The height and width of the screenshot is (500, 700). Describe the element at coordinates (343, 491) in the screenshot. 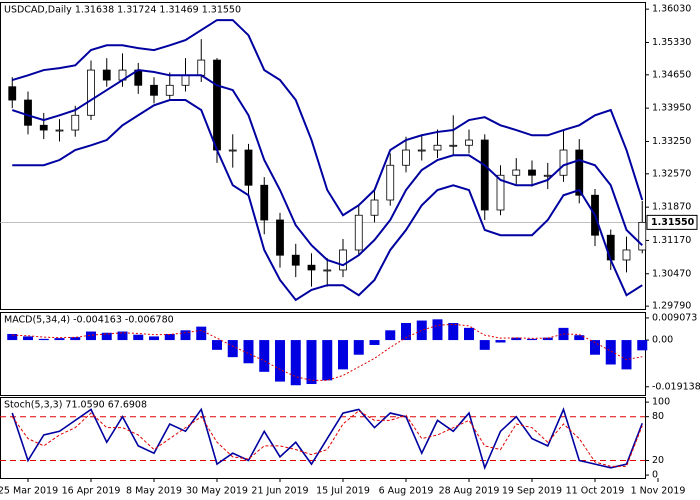

I see `x-tick-label: 15 Jul 2019` at that location.